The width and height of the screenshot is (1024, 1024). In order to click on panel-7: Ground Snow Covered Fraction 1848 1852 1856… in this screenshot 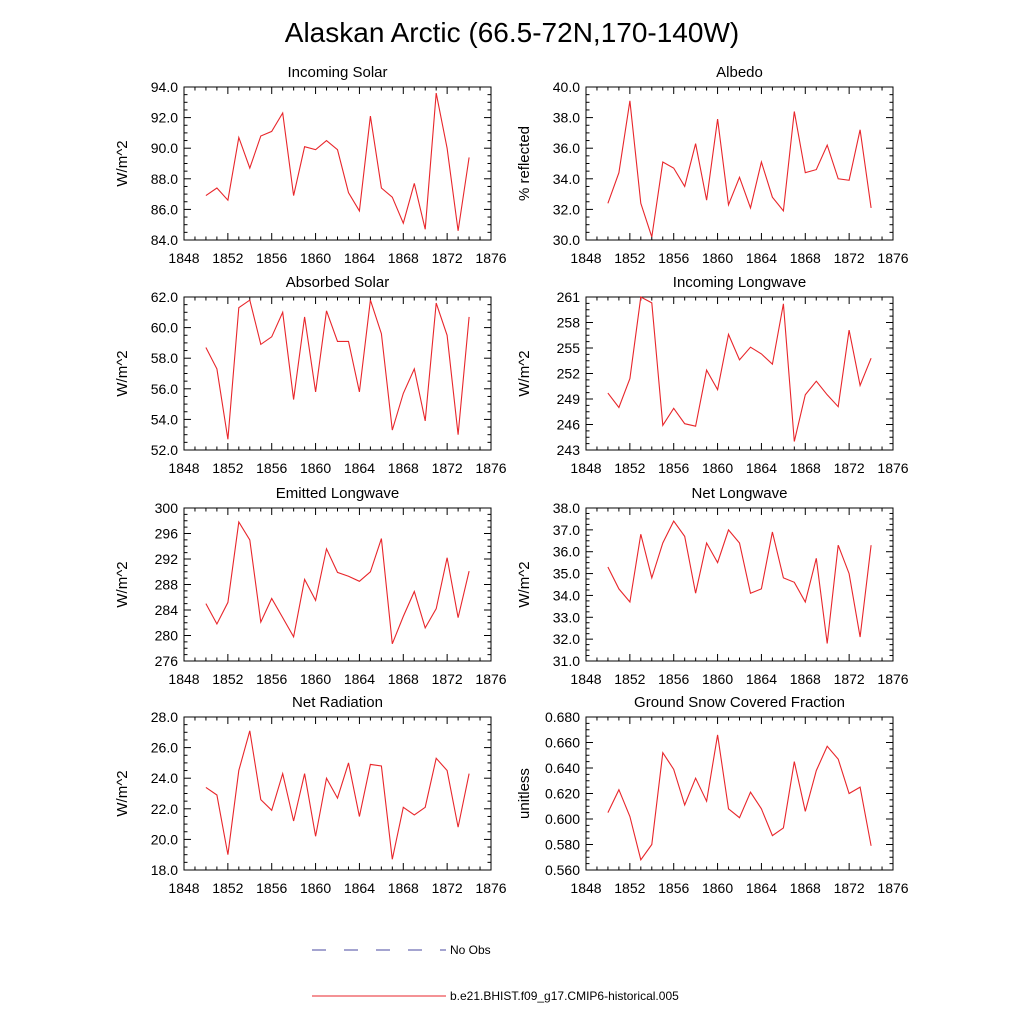, I will do `click(712, 795)`.